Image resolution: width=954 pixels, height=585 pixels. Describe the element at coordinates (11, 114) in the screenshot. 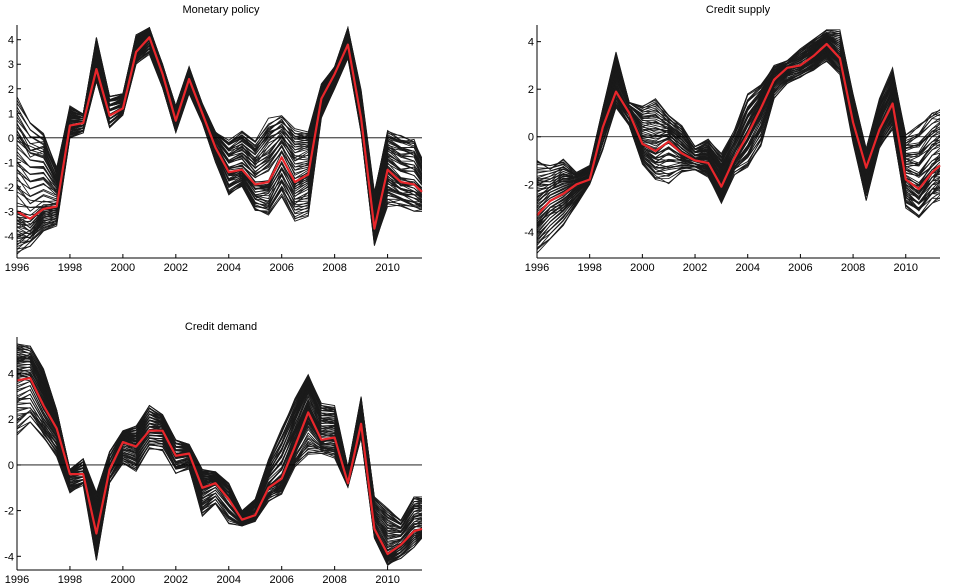

I see `y-tick-label: 1` at that location.